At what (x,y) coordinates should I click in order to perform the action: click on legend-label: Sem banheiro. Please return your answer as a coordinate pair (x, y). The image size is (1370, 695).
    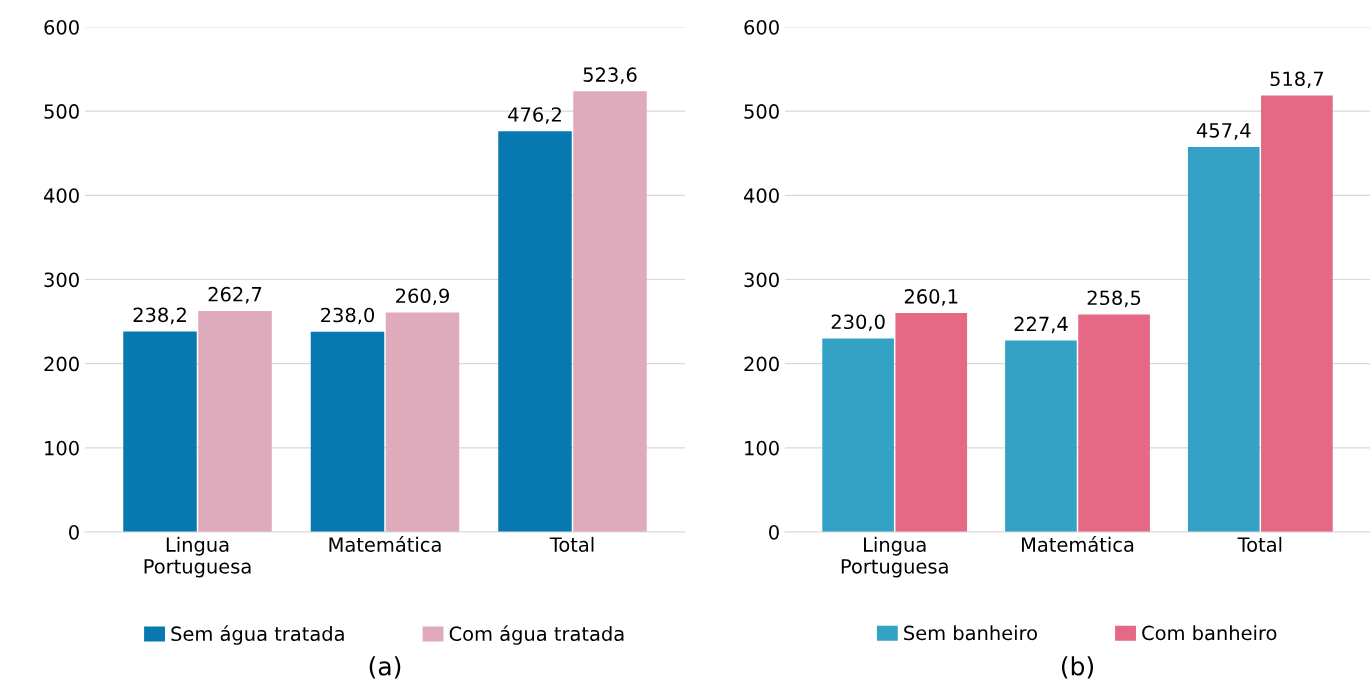
    Looking at the image, I should click on (970, 633).